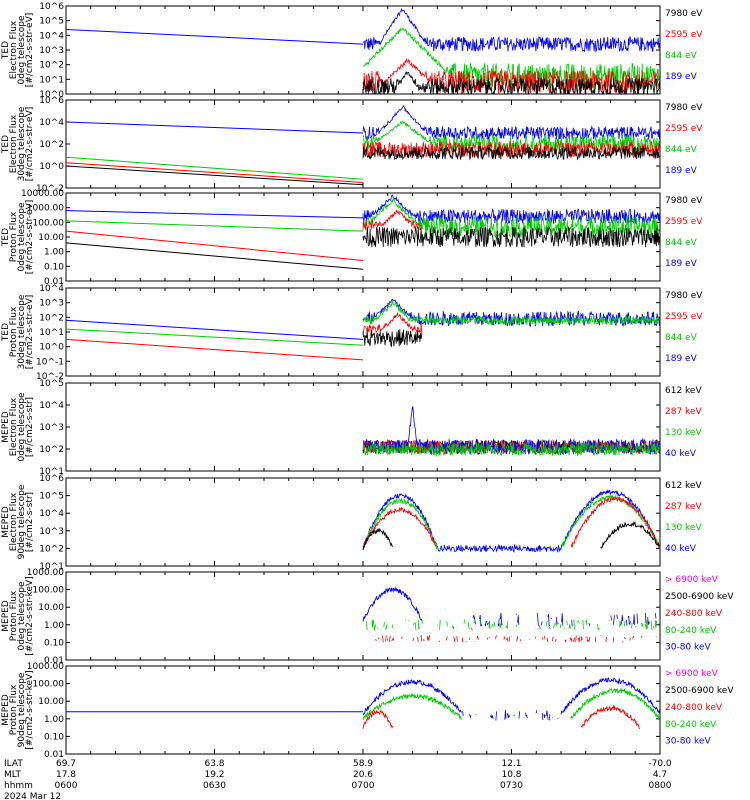  I want to click on footer-hhmm-value: 0730, so click(511, 786).